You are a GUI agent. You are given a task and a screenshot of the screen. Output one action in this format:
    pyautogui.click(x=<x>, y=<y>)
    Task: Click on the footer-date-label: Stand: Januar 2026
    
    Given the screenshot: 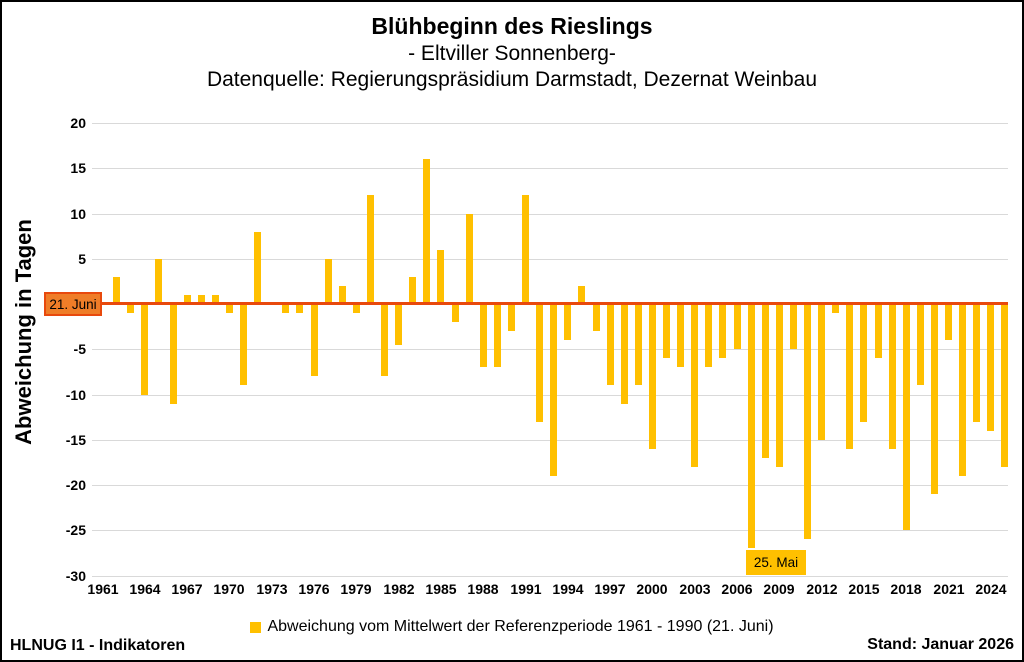 What is the action you would take?
    pyautogui.click(x=940, y=644)
    